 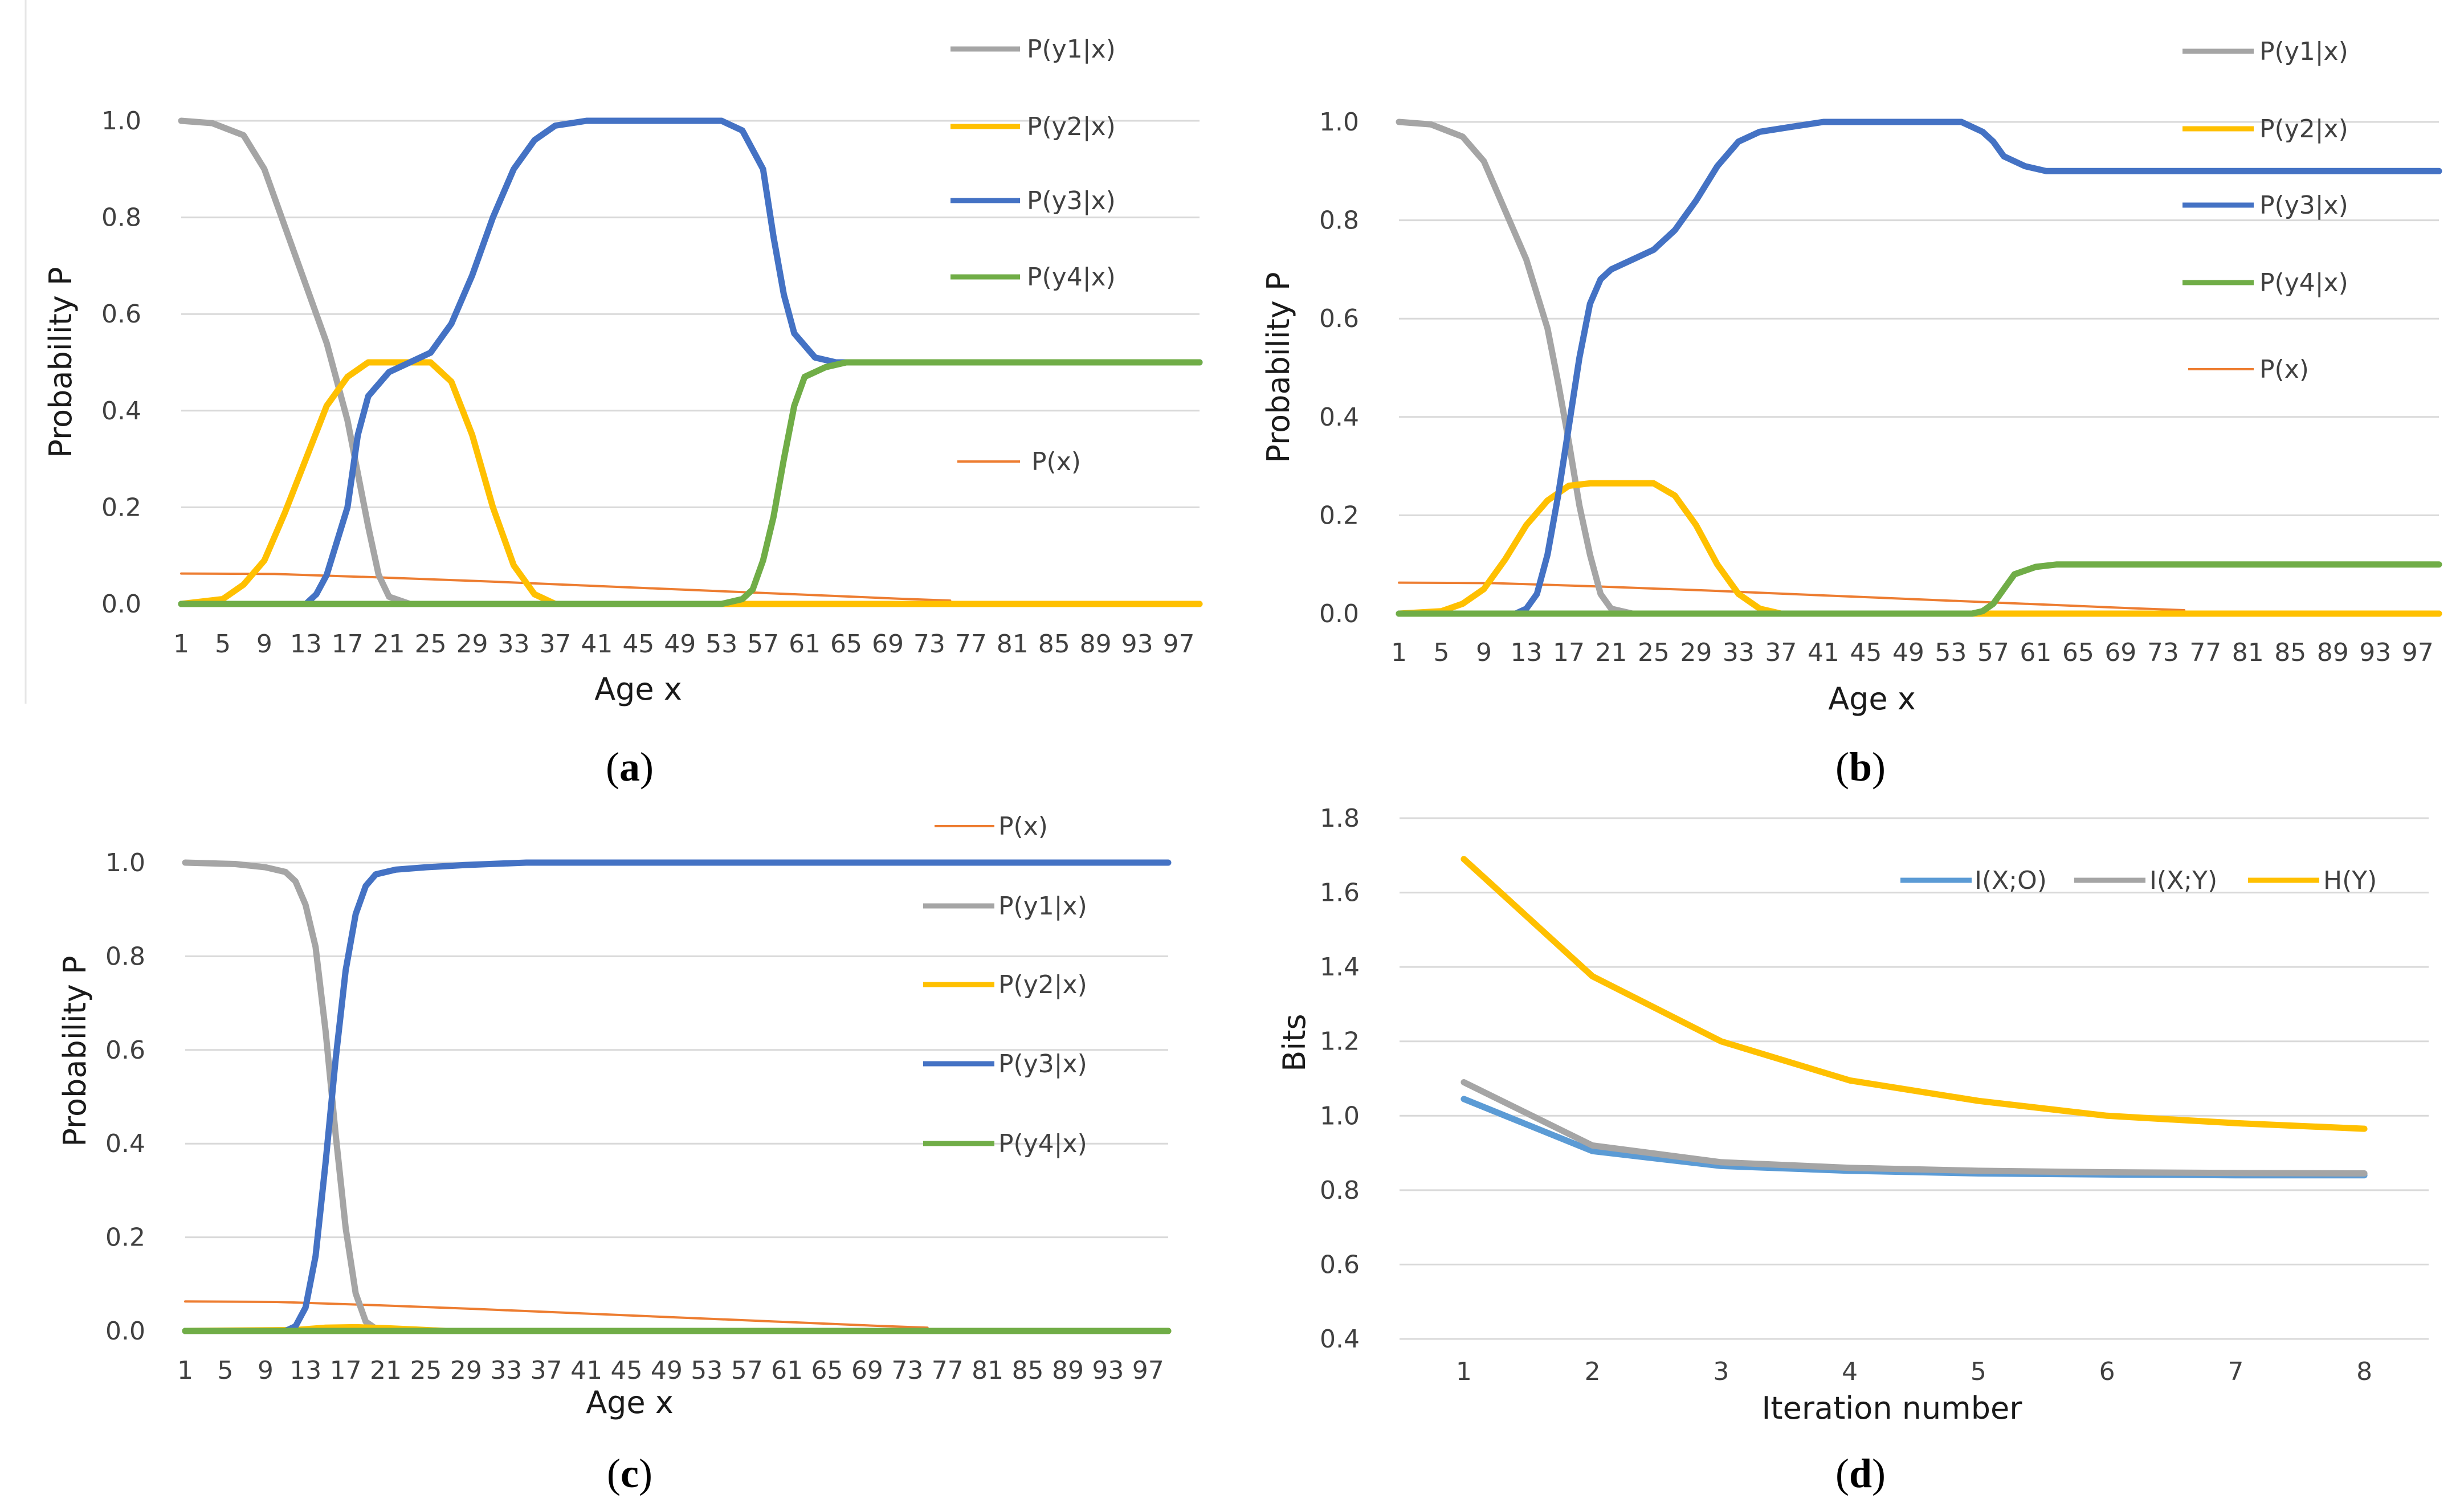 What do you see at coordinates (185, 1370) in the screenshot?
I see `x-tick-label: 1` at bounding box center [185, 1370].